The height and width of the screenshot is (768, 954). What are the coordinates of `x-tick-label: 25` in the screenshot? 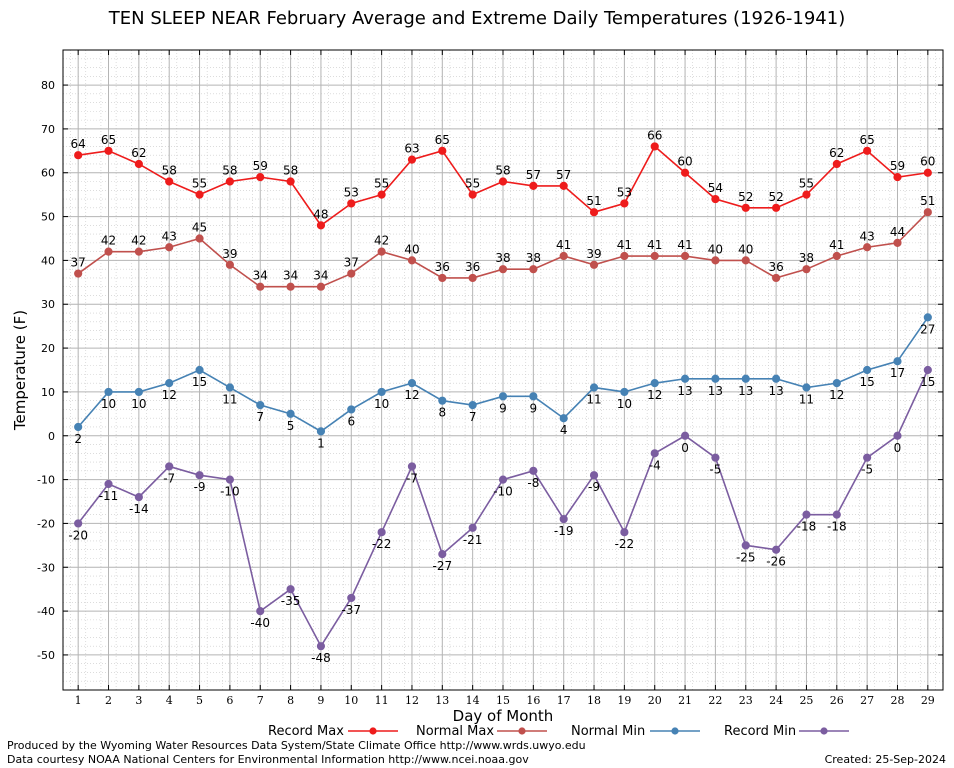 It's located at (806, 700).